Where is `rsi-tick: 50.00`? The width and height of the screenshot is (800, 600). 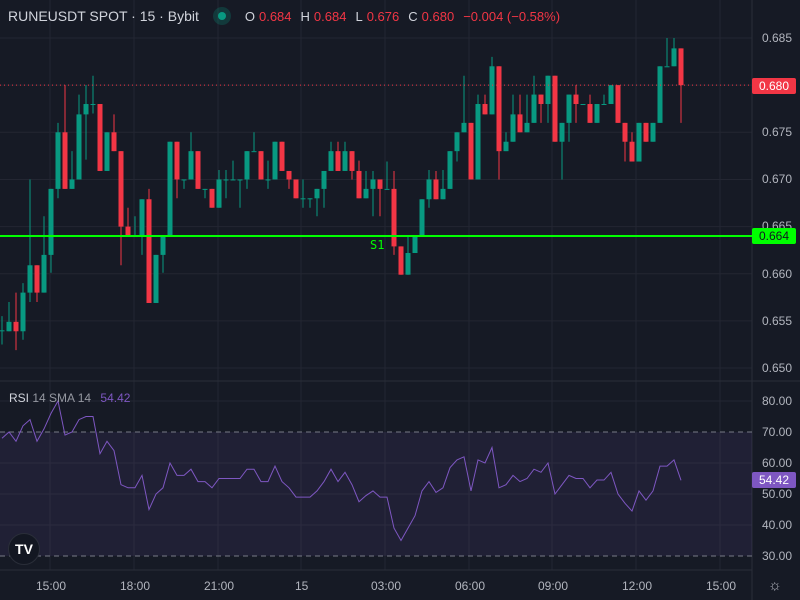
rsi-tick: 50.00 is located at coordinates (777, 494).